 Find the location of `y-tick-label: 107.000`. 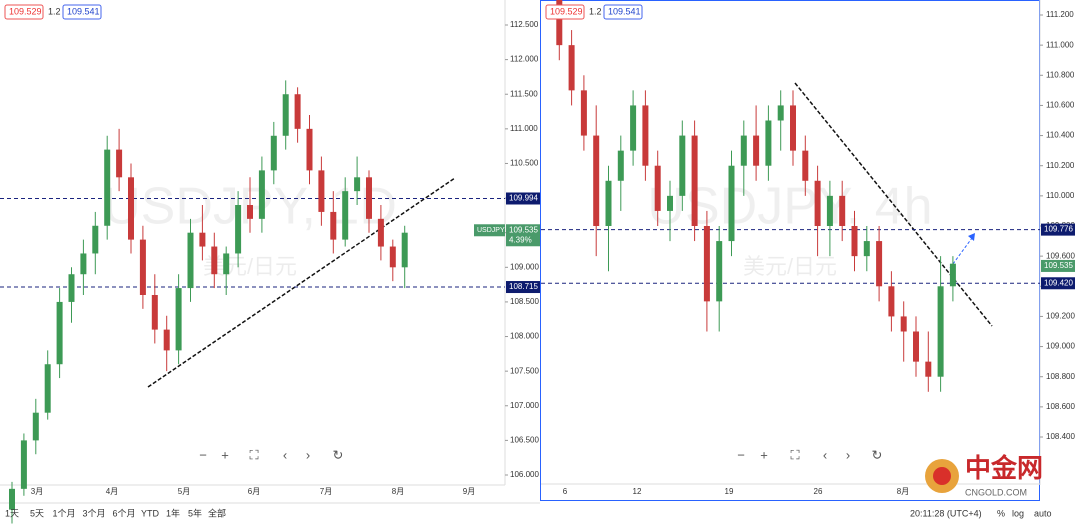

y-tick-label: 107.000 is located at coordinates (524, 405).